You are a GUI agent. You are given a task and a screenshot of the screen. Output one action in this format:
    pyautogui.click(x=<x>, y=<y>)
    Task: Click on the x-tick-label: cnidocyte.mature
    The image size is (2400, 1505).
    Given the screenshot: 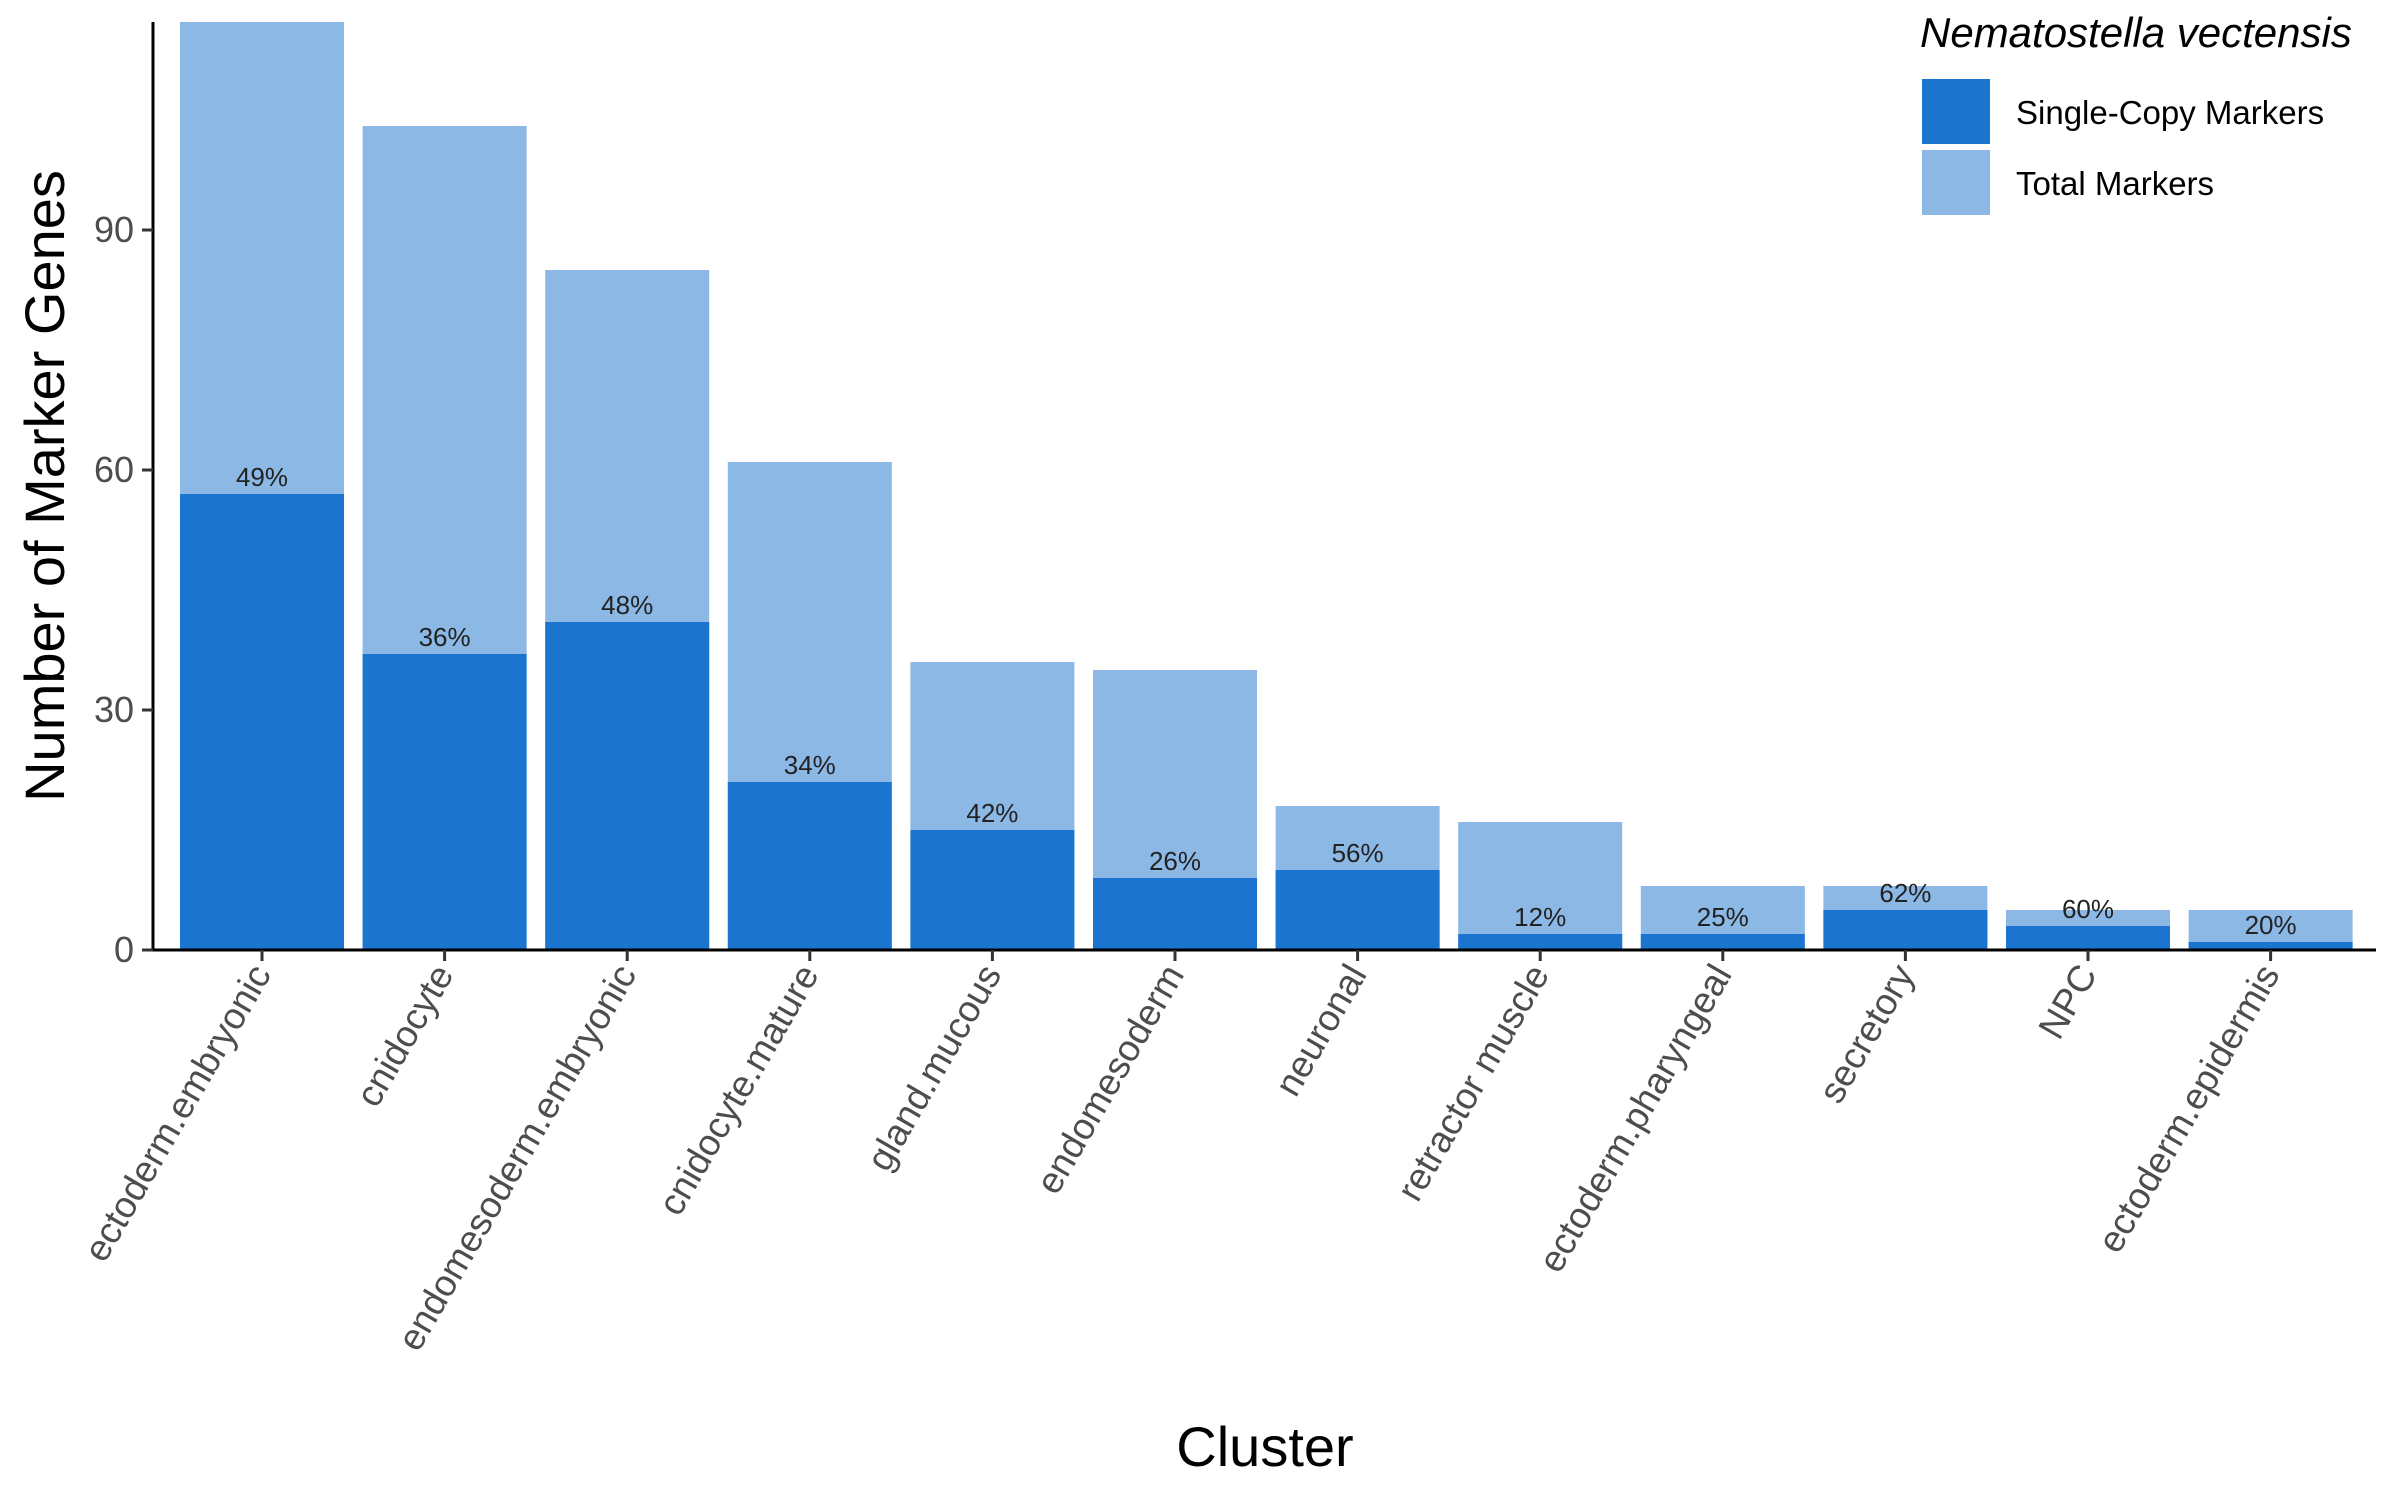 What is the action you would take?
    pyautogui.click(x=738, y=1090)
    